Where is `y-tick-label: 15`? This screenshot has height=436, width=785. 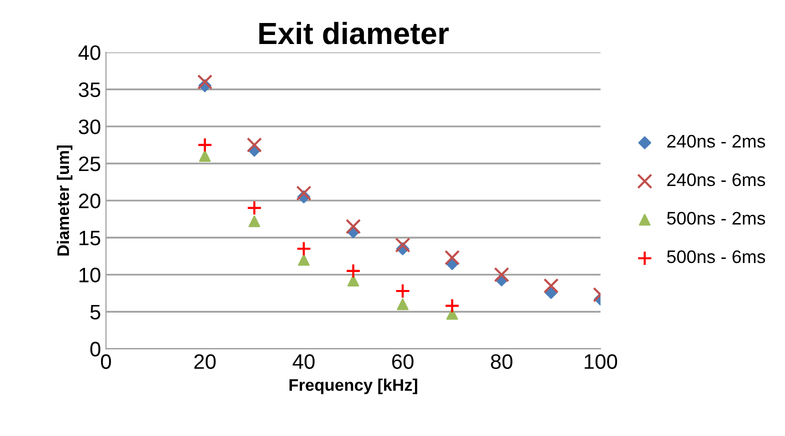
y-tick-label: 15 is located at coordinates (90, 238).